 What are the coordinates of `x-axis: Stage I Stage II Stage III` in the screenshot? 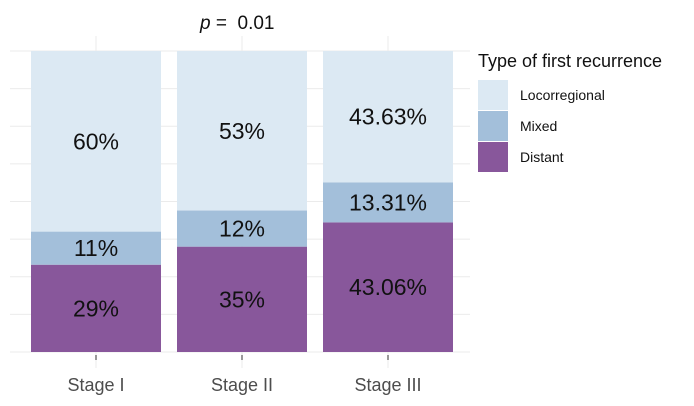 It's located at (244, 375).